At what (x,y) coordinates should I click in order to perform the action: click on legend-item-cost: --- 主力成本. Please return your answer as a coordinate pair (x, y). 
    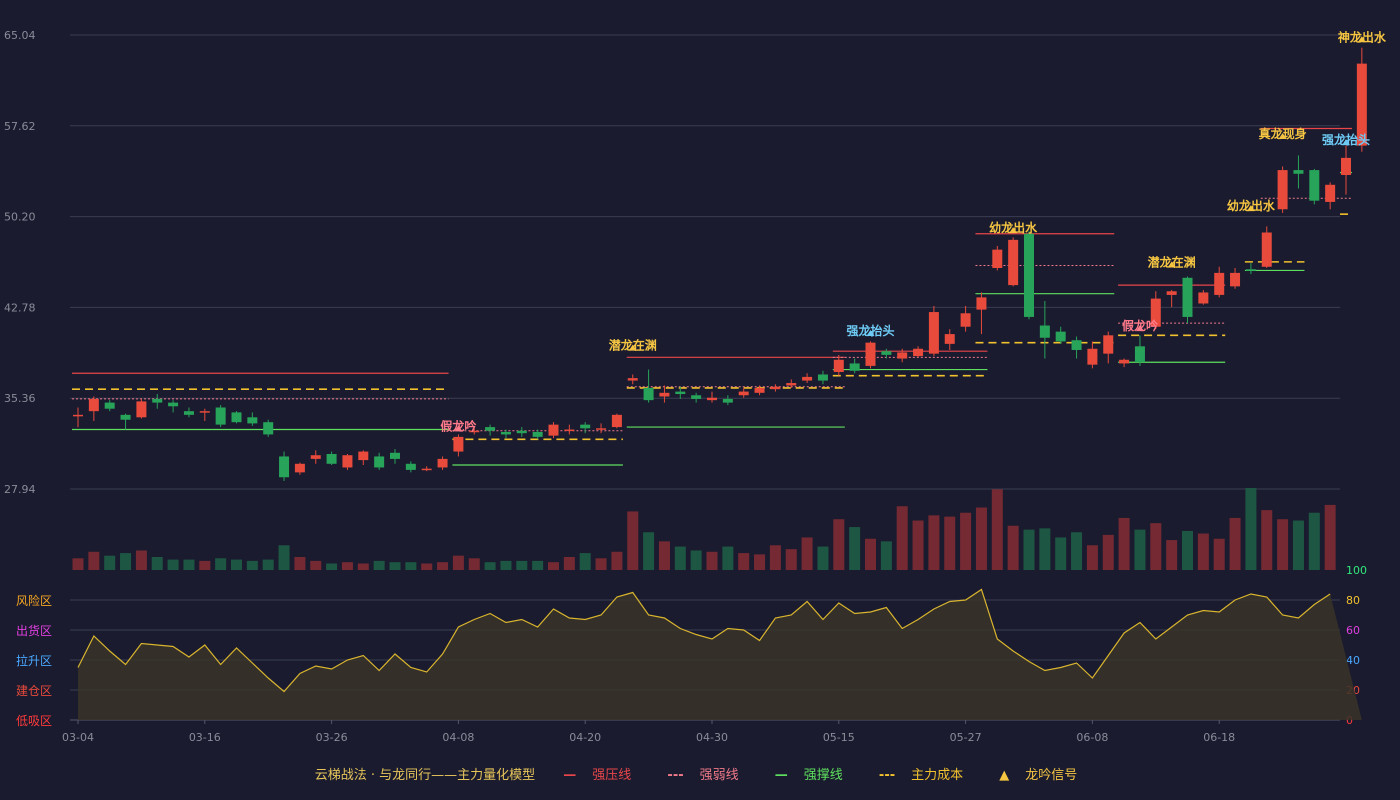
    Looking at the image, I should click on (921, 773).